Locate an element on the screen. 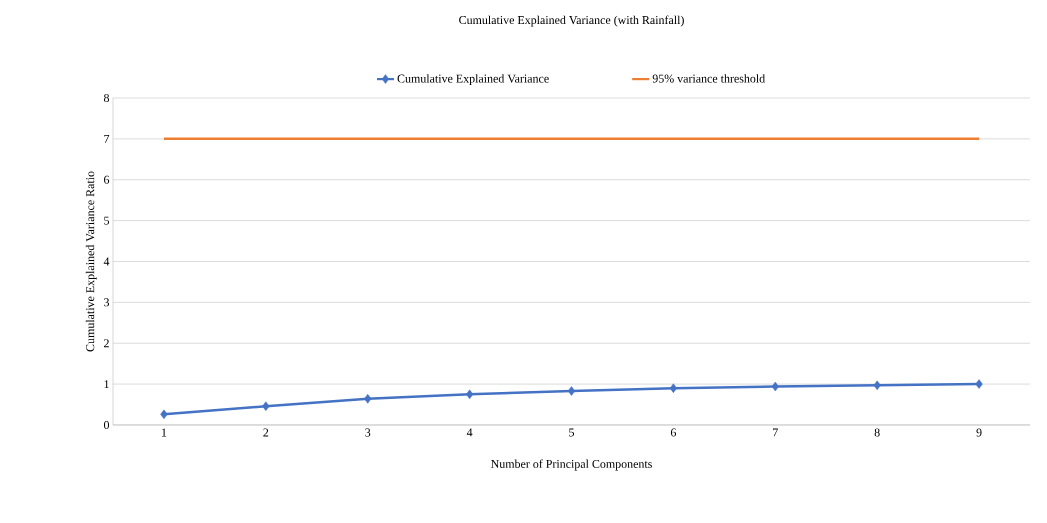  y-tick-label: 8 is located at coordinates (106, 98).